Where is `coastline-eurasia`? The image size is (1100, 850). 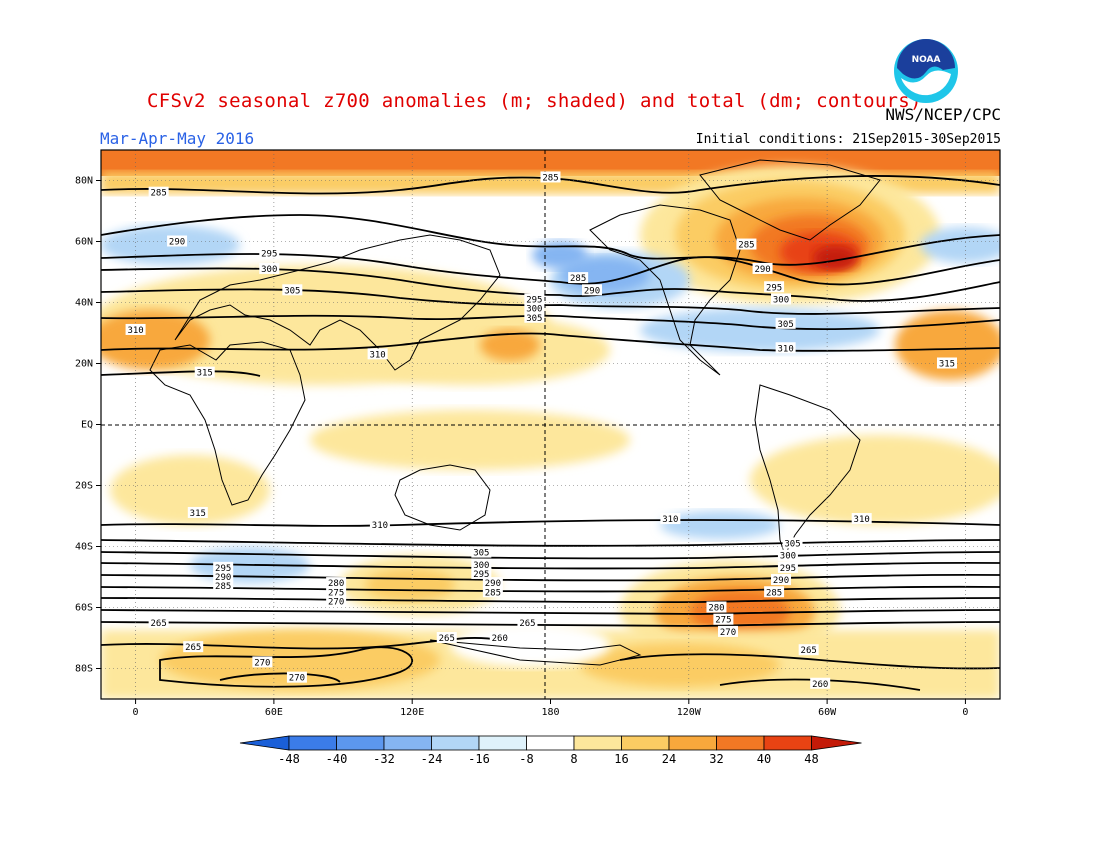 coastline-eurasia is located at coordinates (337, 302).